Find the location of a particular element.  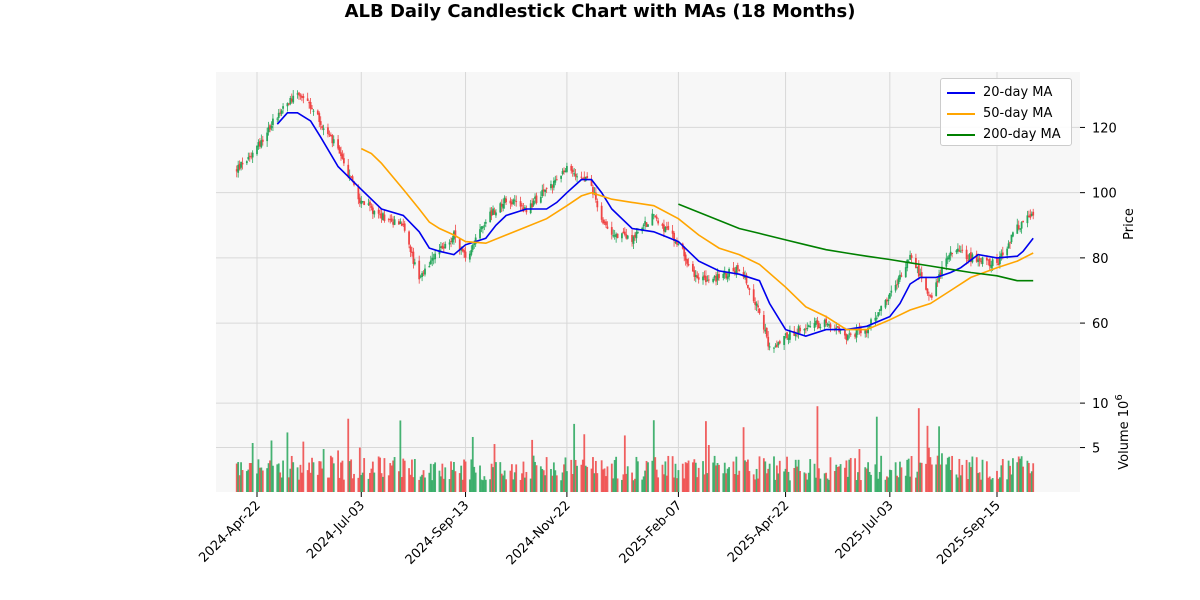

legend-swatch is located at coordinates (961, 92).